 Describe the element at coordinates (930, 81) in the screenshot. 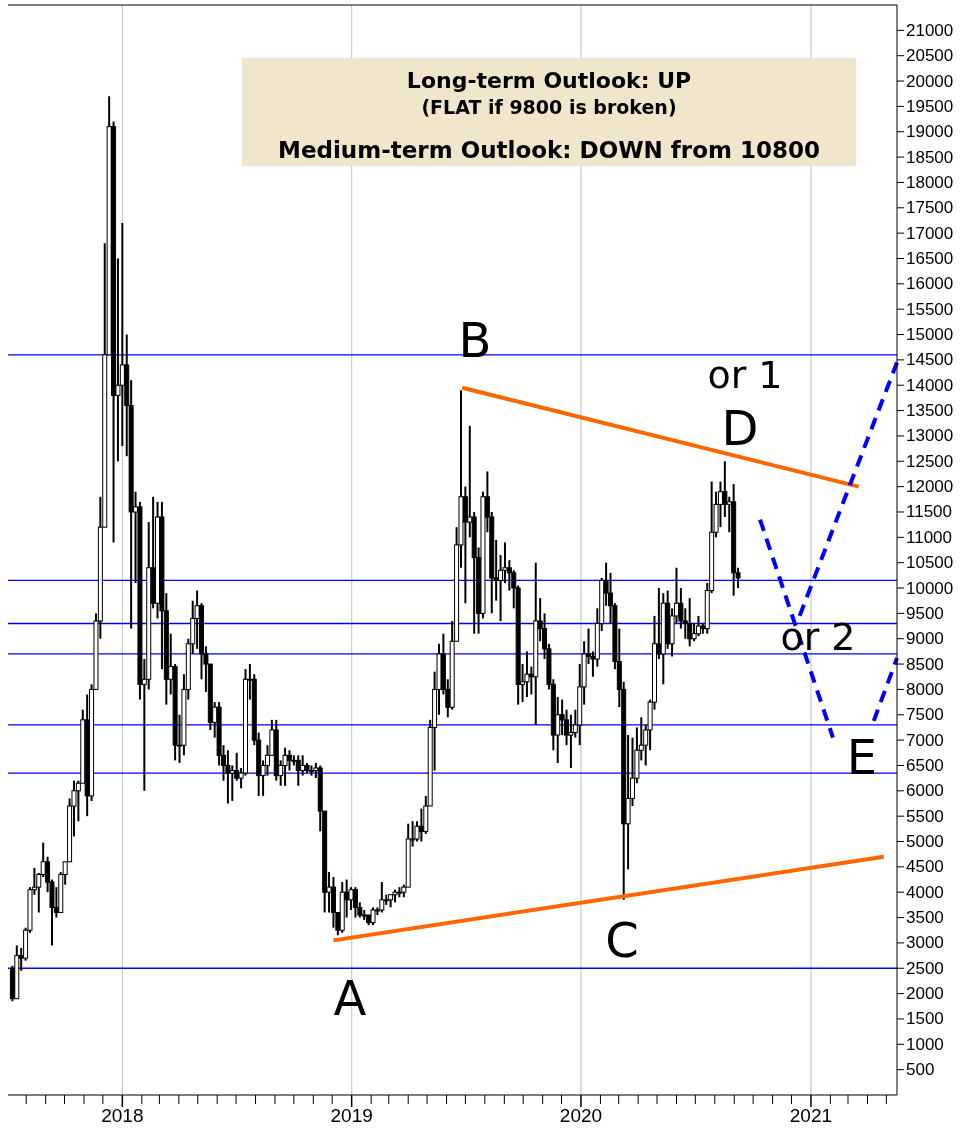

I see `y-tick-label: 20000` at that location.